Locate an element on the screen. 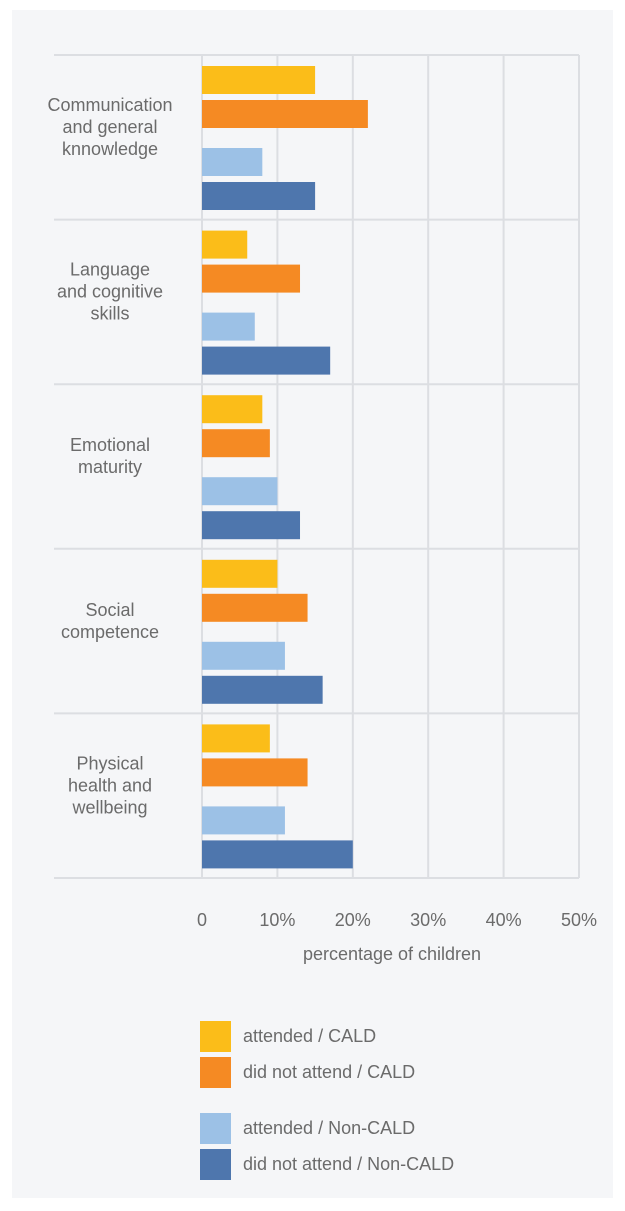 This screenshot has height=1211, width=625. legend-label: attended / Non-CALD is located at coordinates (329, 1127).